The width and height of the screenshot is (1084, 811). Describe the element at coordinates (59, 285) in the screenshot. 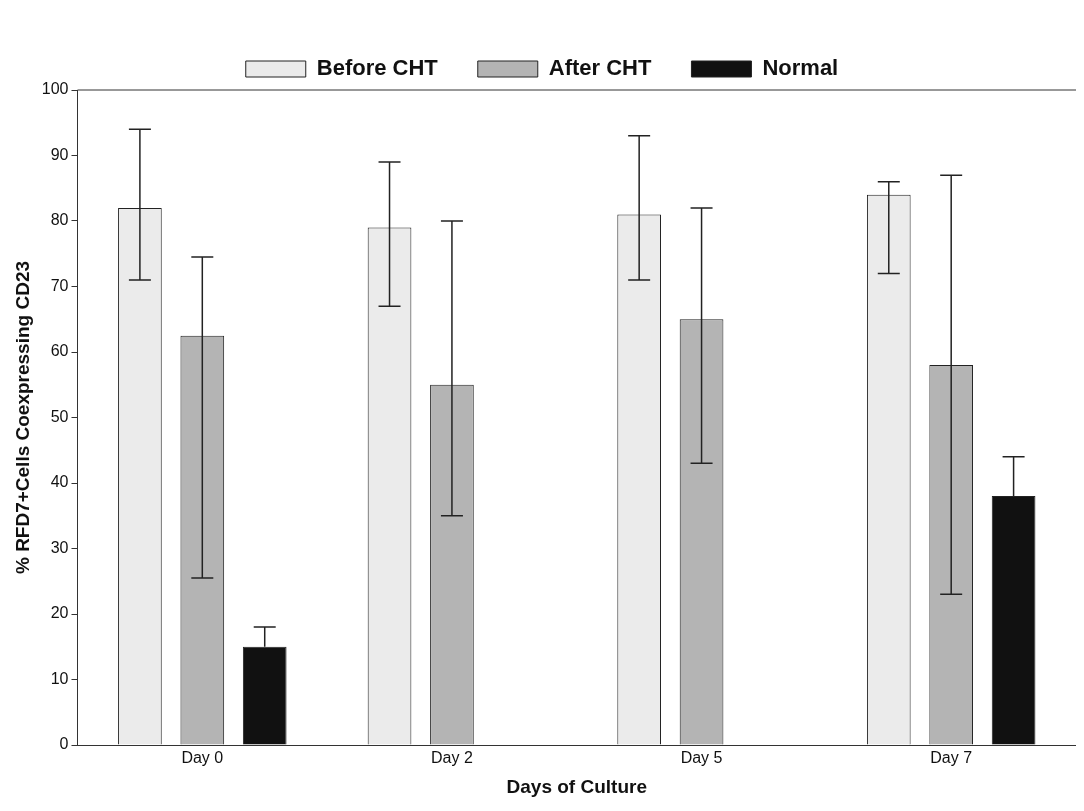

I see `y-tick-label: 70` at that location.